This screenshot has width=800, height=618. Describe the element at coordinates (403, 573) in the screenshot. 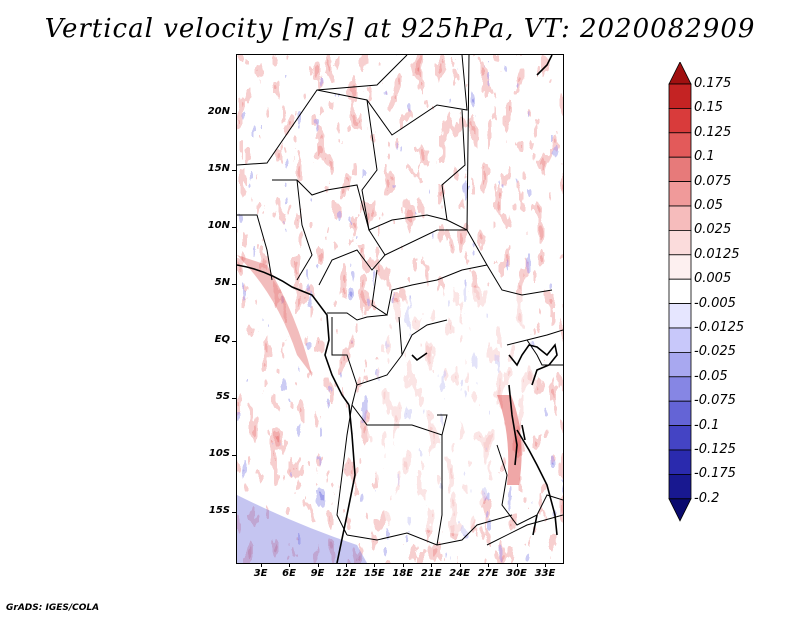

I see `lon-label: 18E` at that location.